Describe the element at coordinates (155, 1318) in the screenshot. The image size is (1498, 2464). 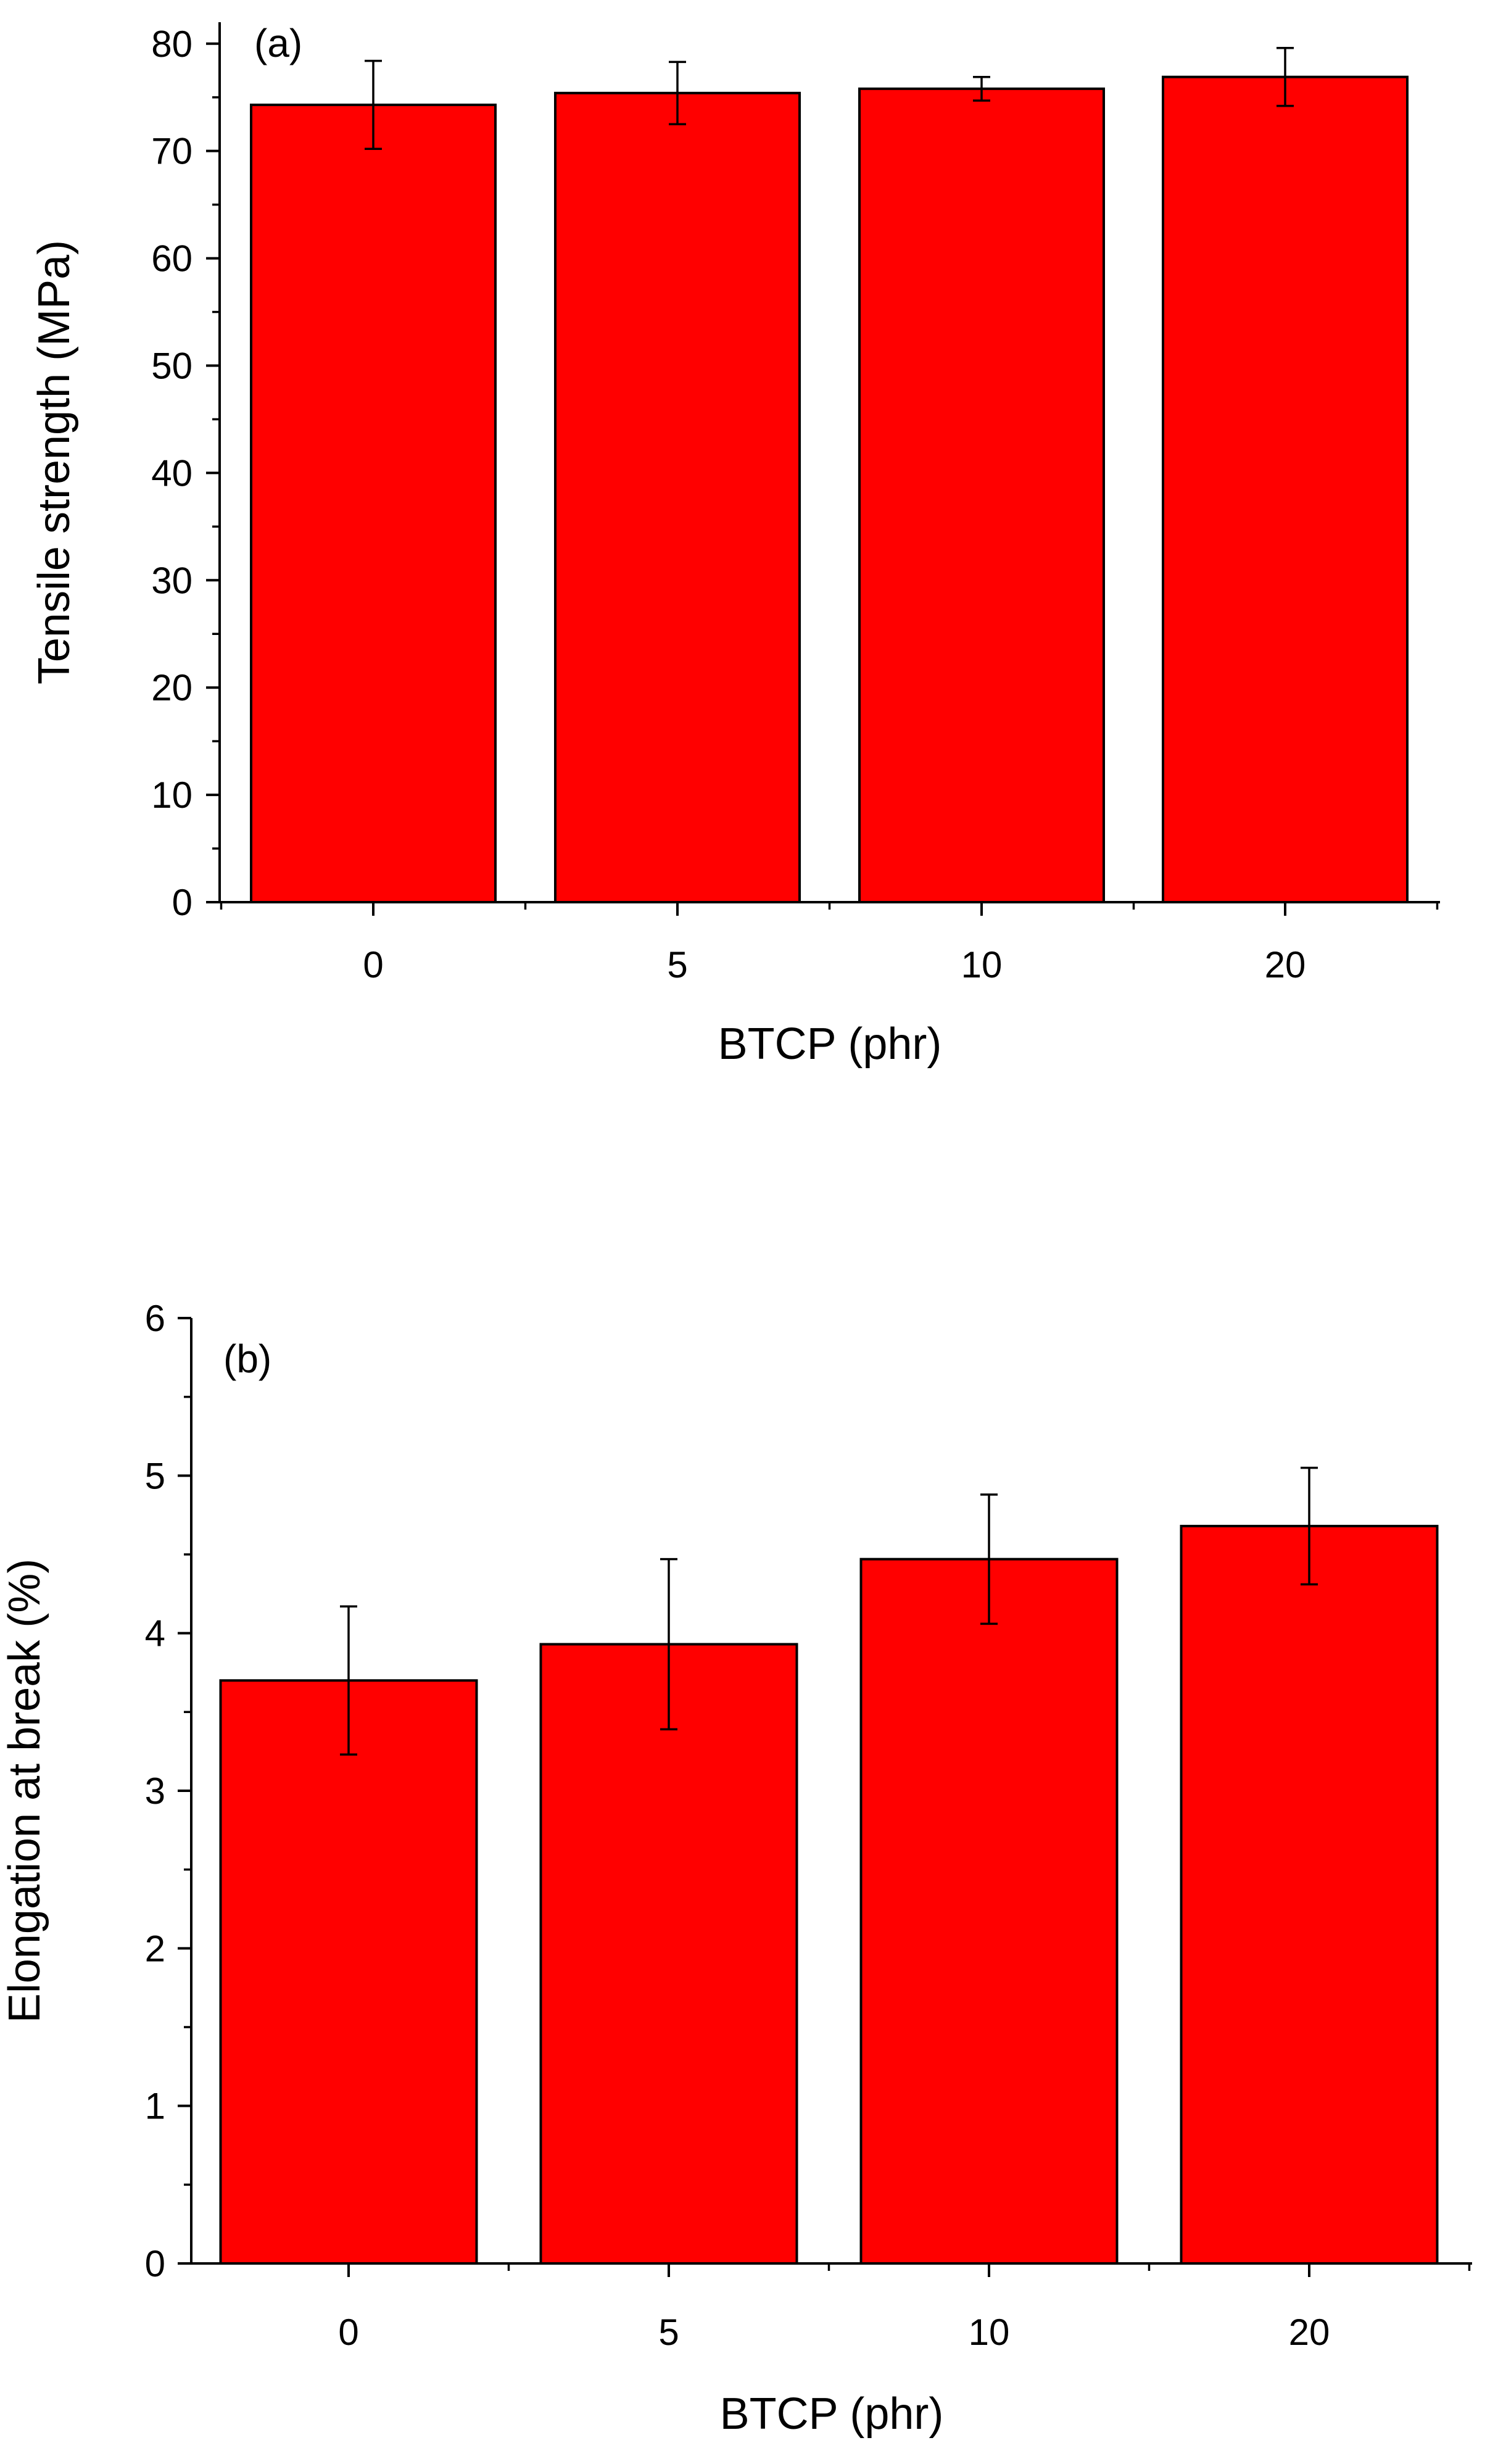
I see `y-tick-label: 6` at that location.